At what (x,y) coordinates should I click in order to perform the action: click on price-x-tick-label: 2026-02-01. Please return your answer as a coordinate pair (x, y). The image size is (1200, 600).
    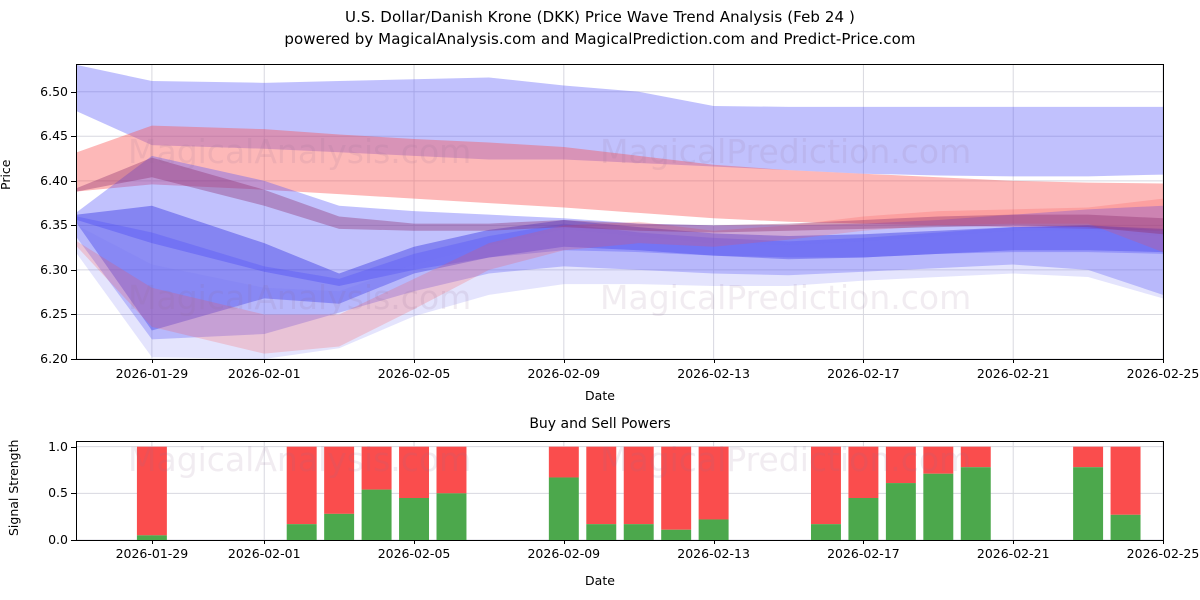
    Looking at the image, I should click on (264, 373).